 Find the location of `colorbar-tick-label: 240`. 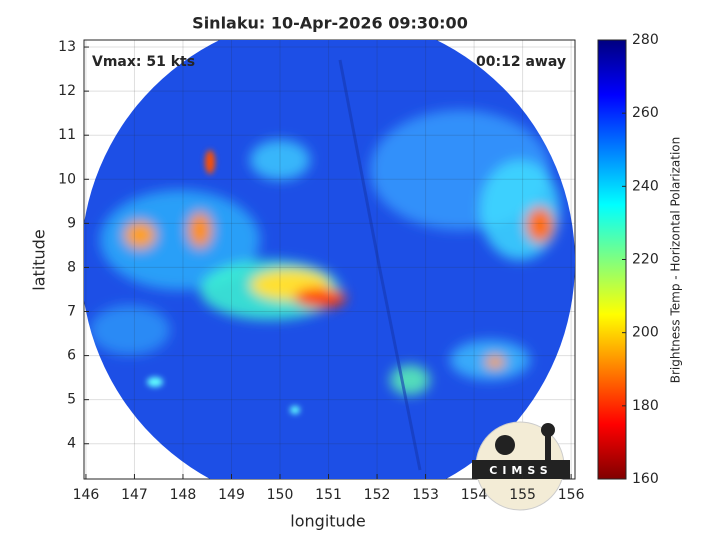

colorbar-tick-label: 240 is located at coordinates (645, 186).